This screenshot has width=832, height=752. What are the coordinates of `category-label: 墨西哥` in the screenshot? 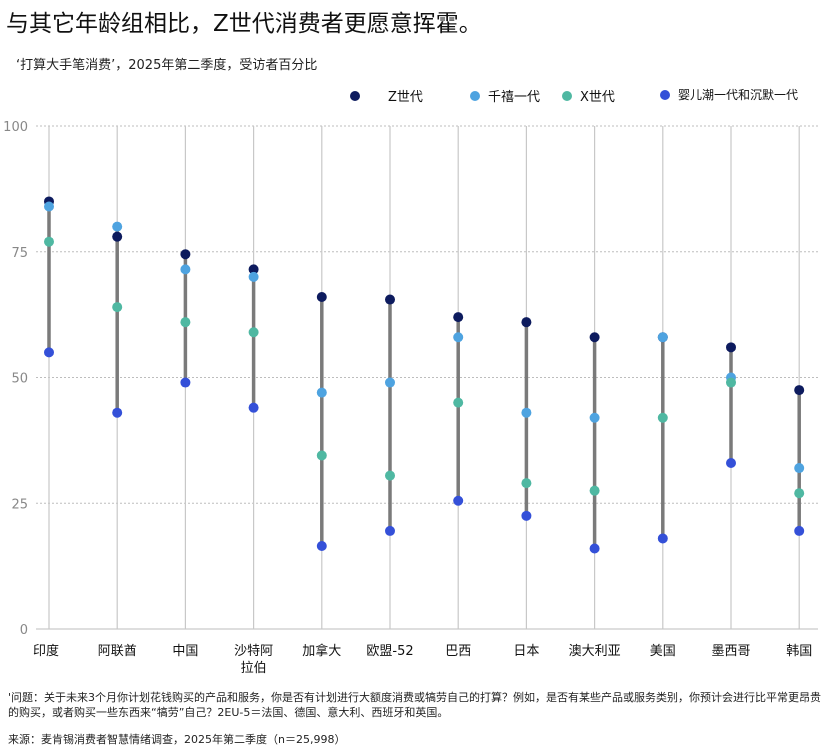 It's located at (730, 651).